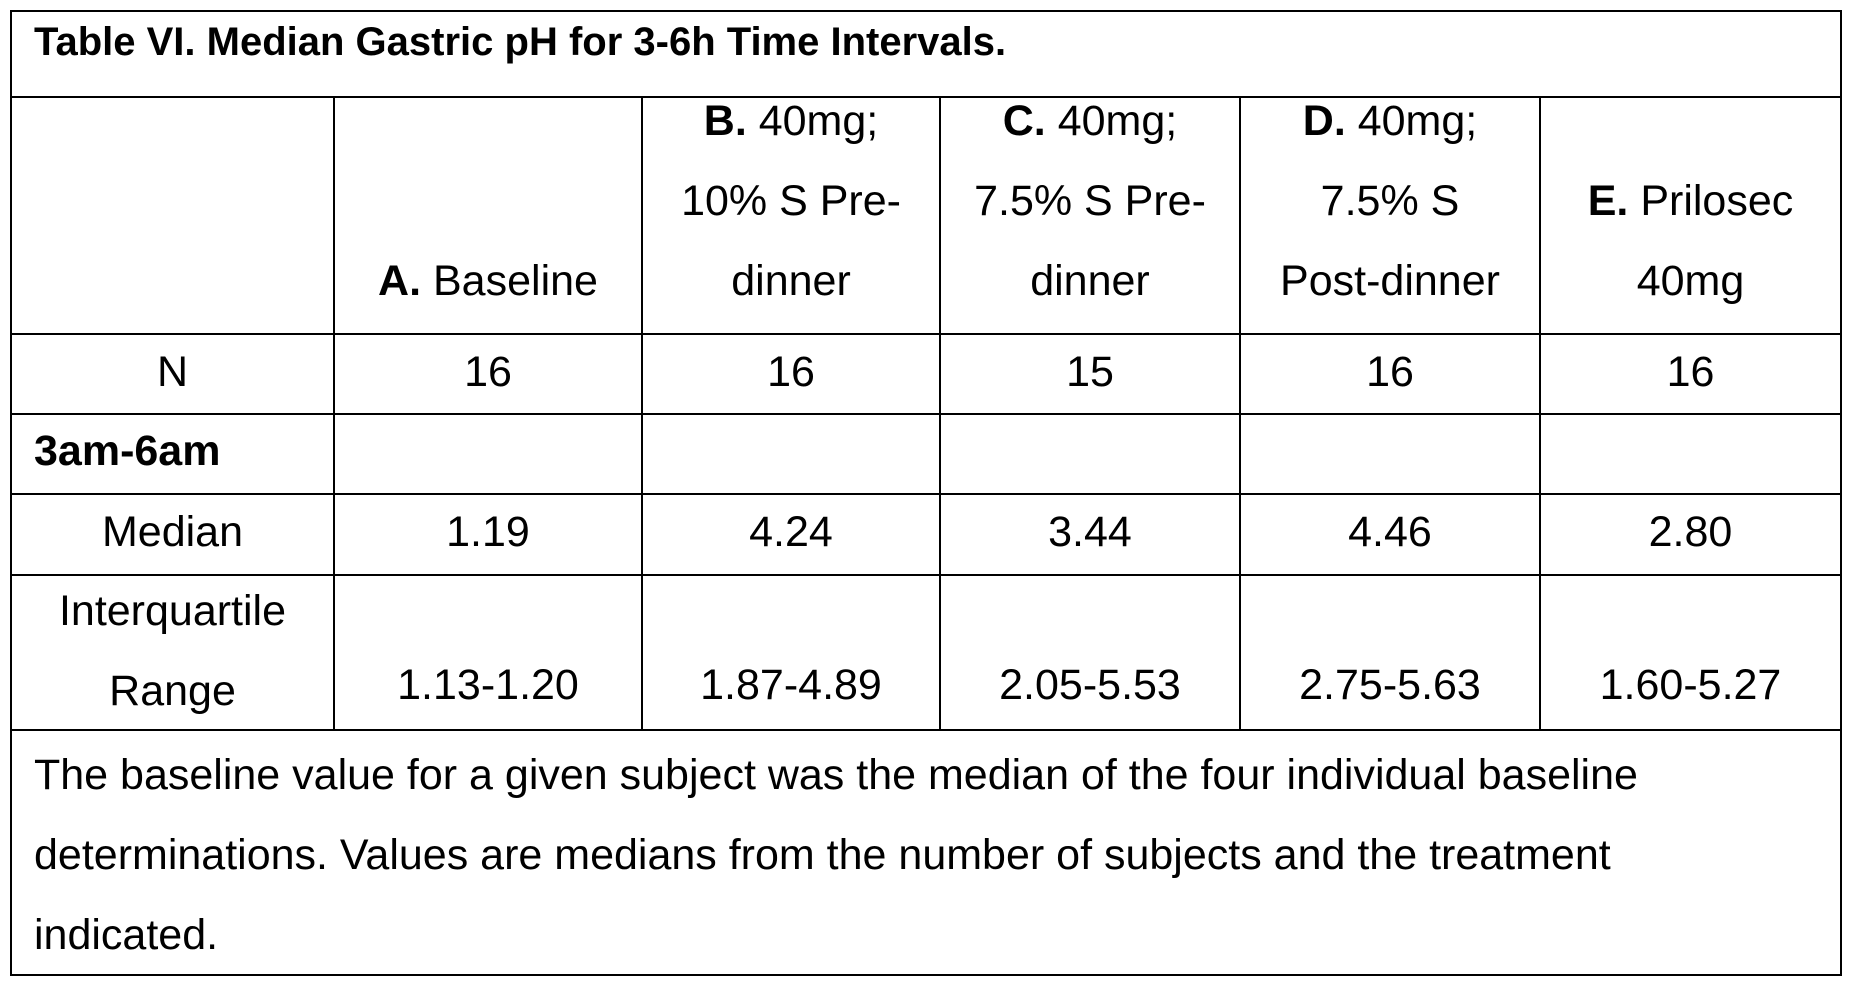 The image size is (1859, 991). What do you see at coordinates (1091, 653) in the screenshot?
I see `table-cell: 2.05-5.53` at bounding box center [1091, 653].